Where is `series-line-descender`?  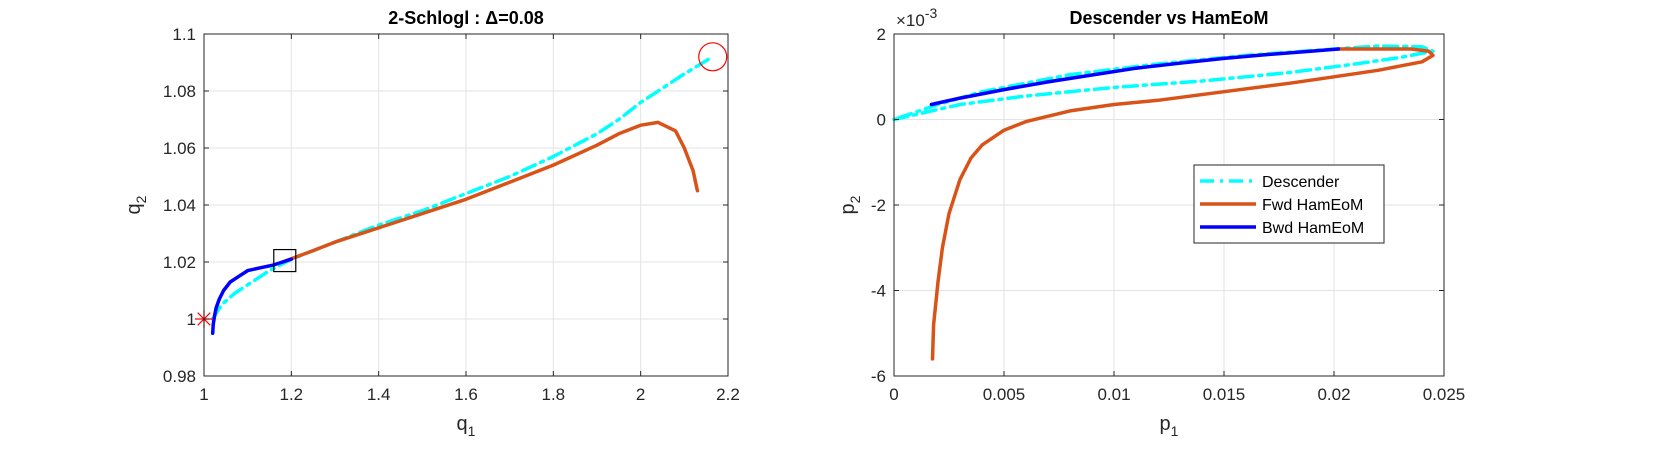 series-line-descender is located at coordinates (1163, 83).